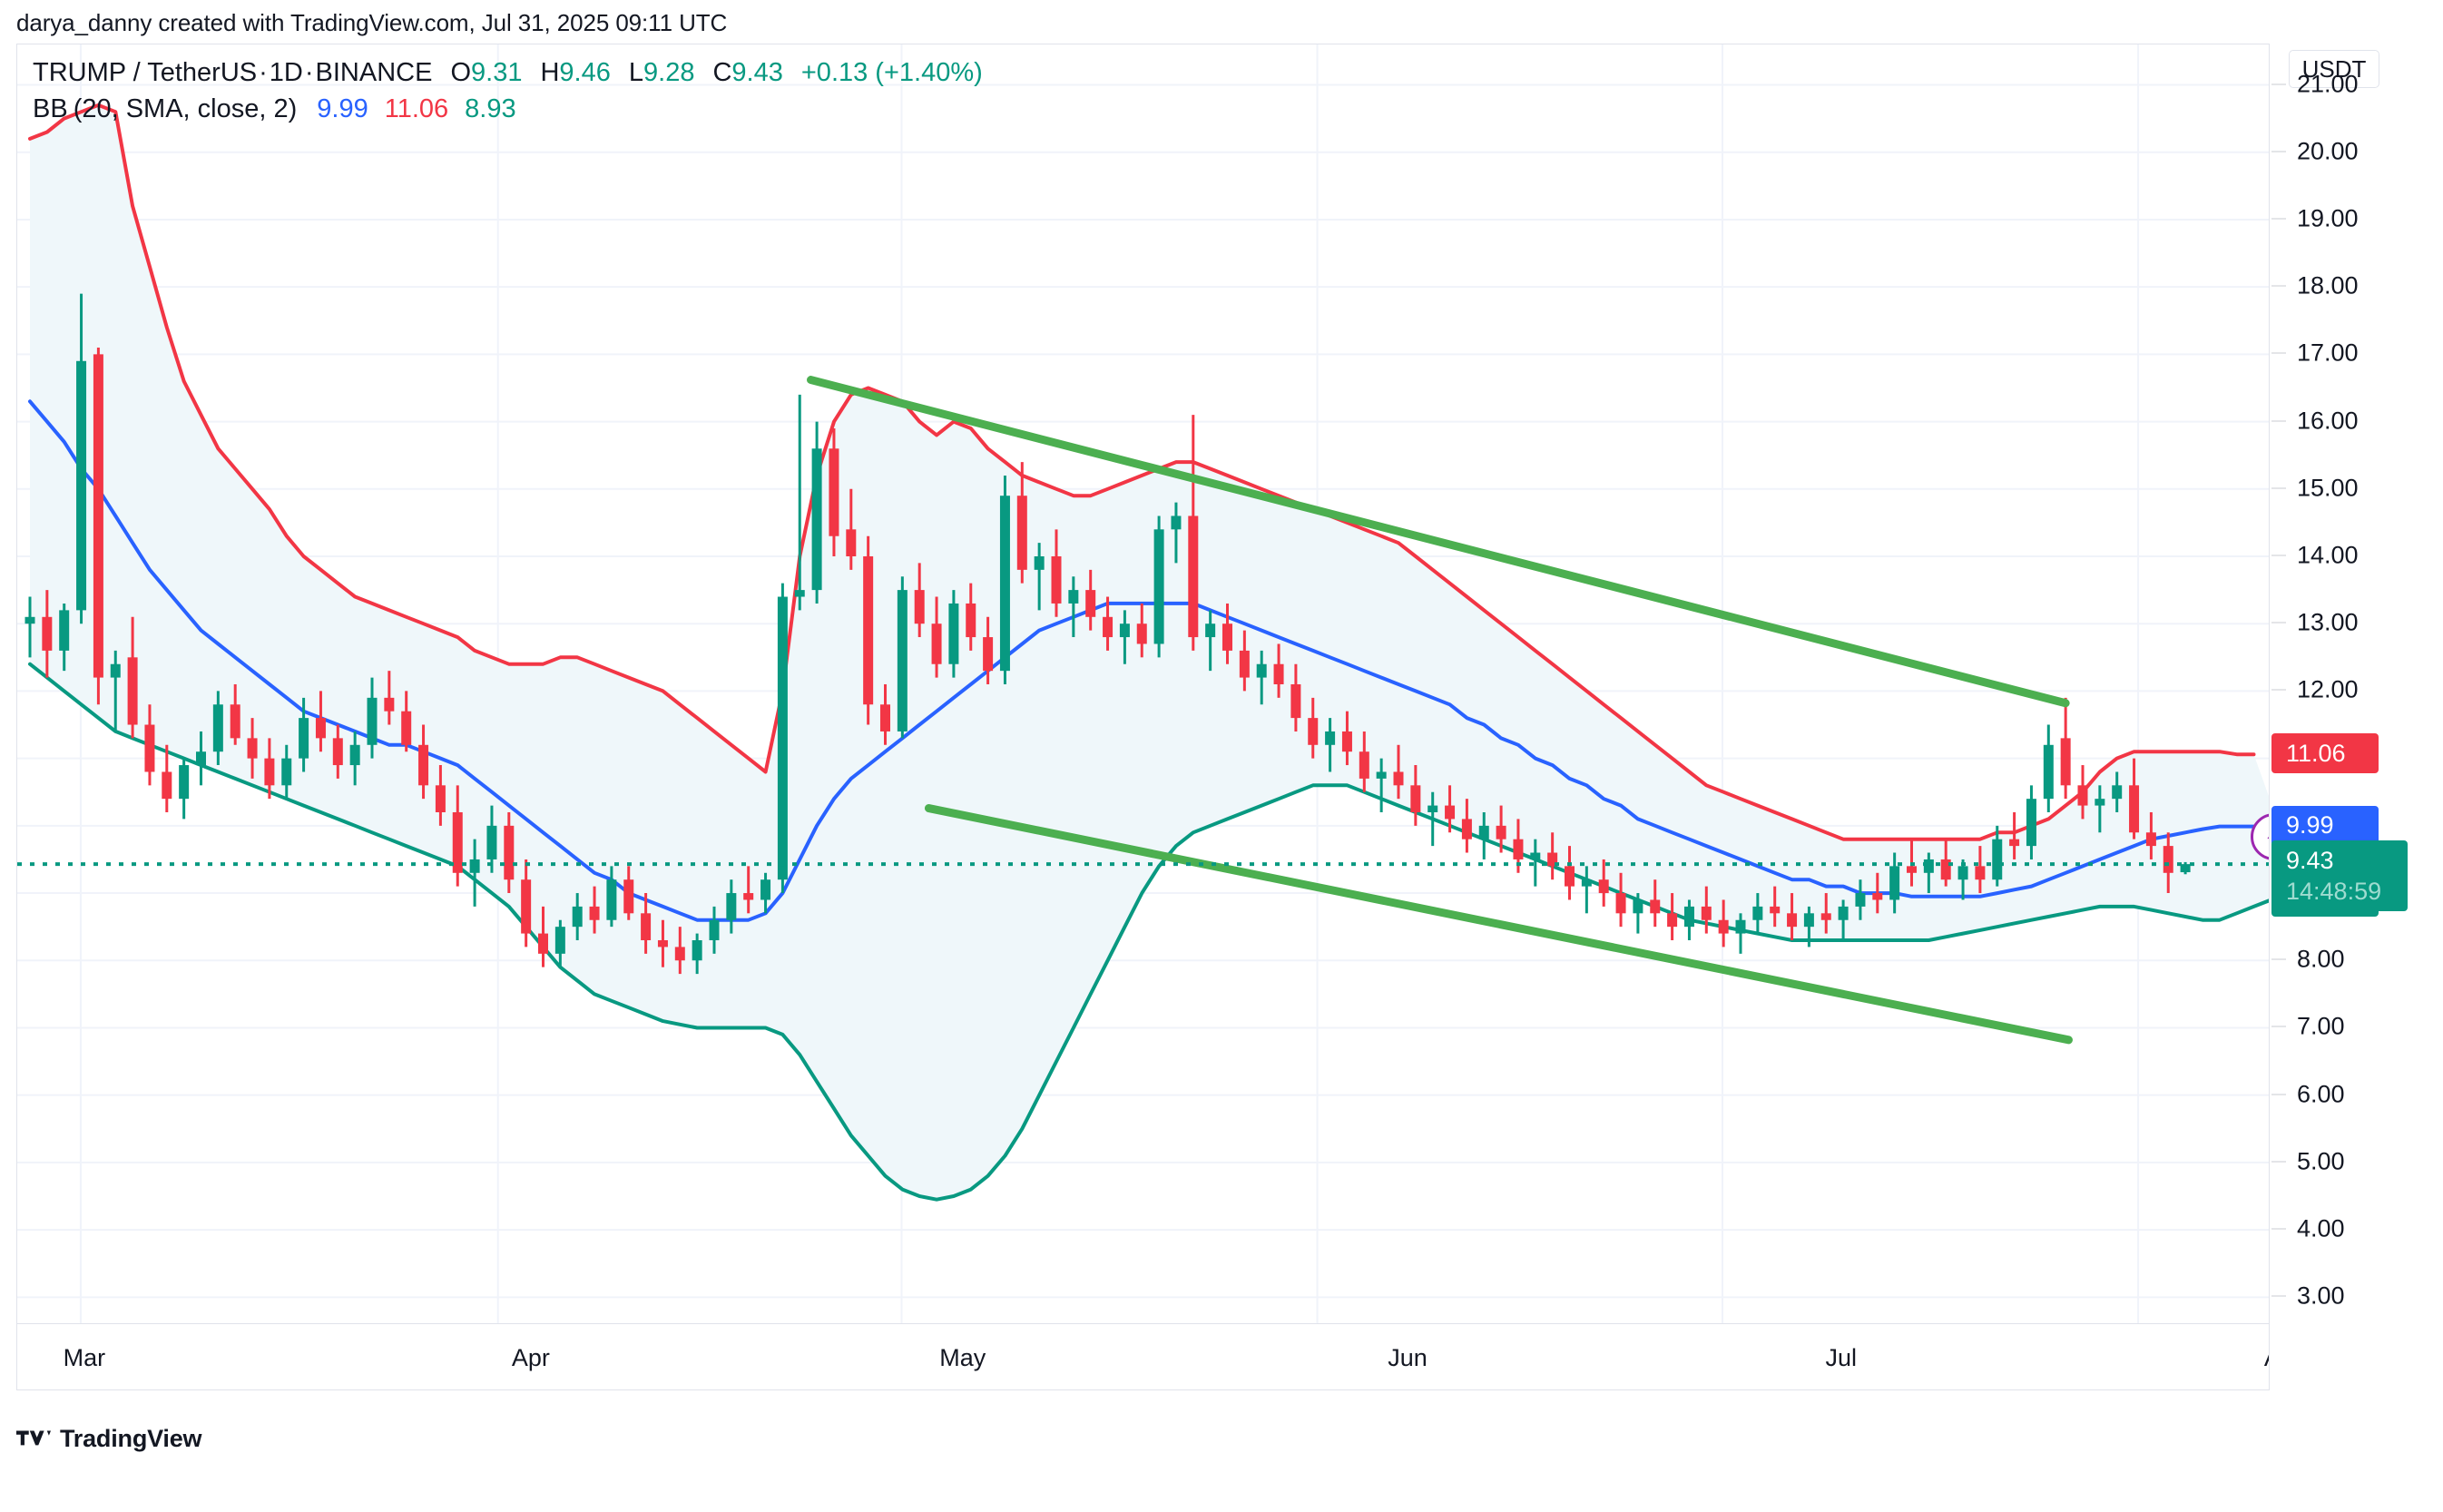 The height and width of the screenshot is (1512, 2443). Describe the element at coordinates (2328, 353) in the screenshot. I see `price-tick-label: 17.00` at that location.